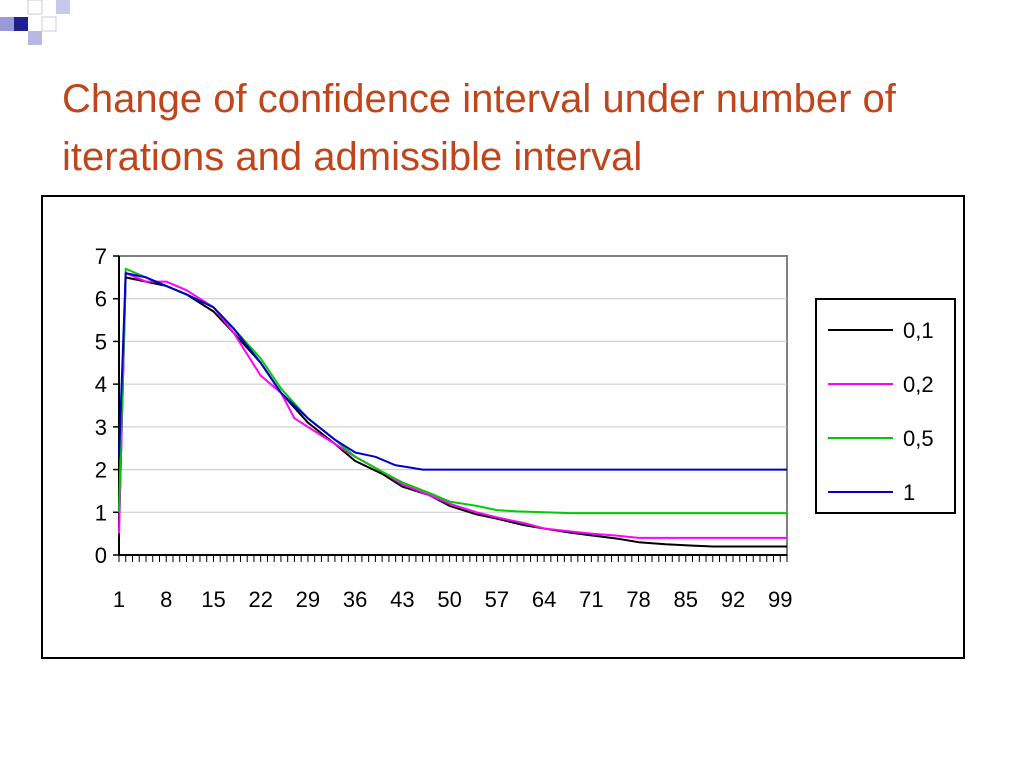 This screenshot has height=768, width=1024. Describe the element at coordinates (35, 22) in the screenshot. I see `title-decoration` at that location.